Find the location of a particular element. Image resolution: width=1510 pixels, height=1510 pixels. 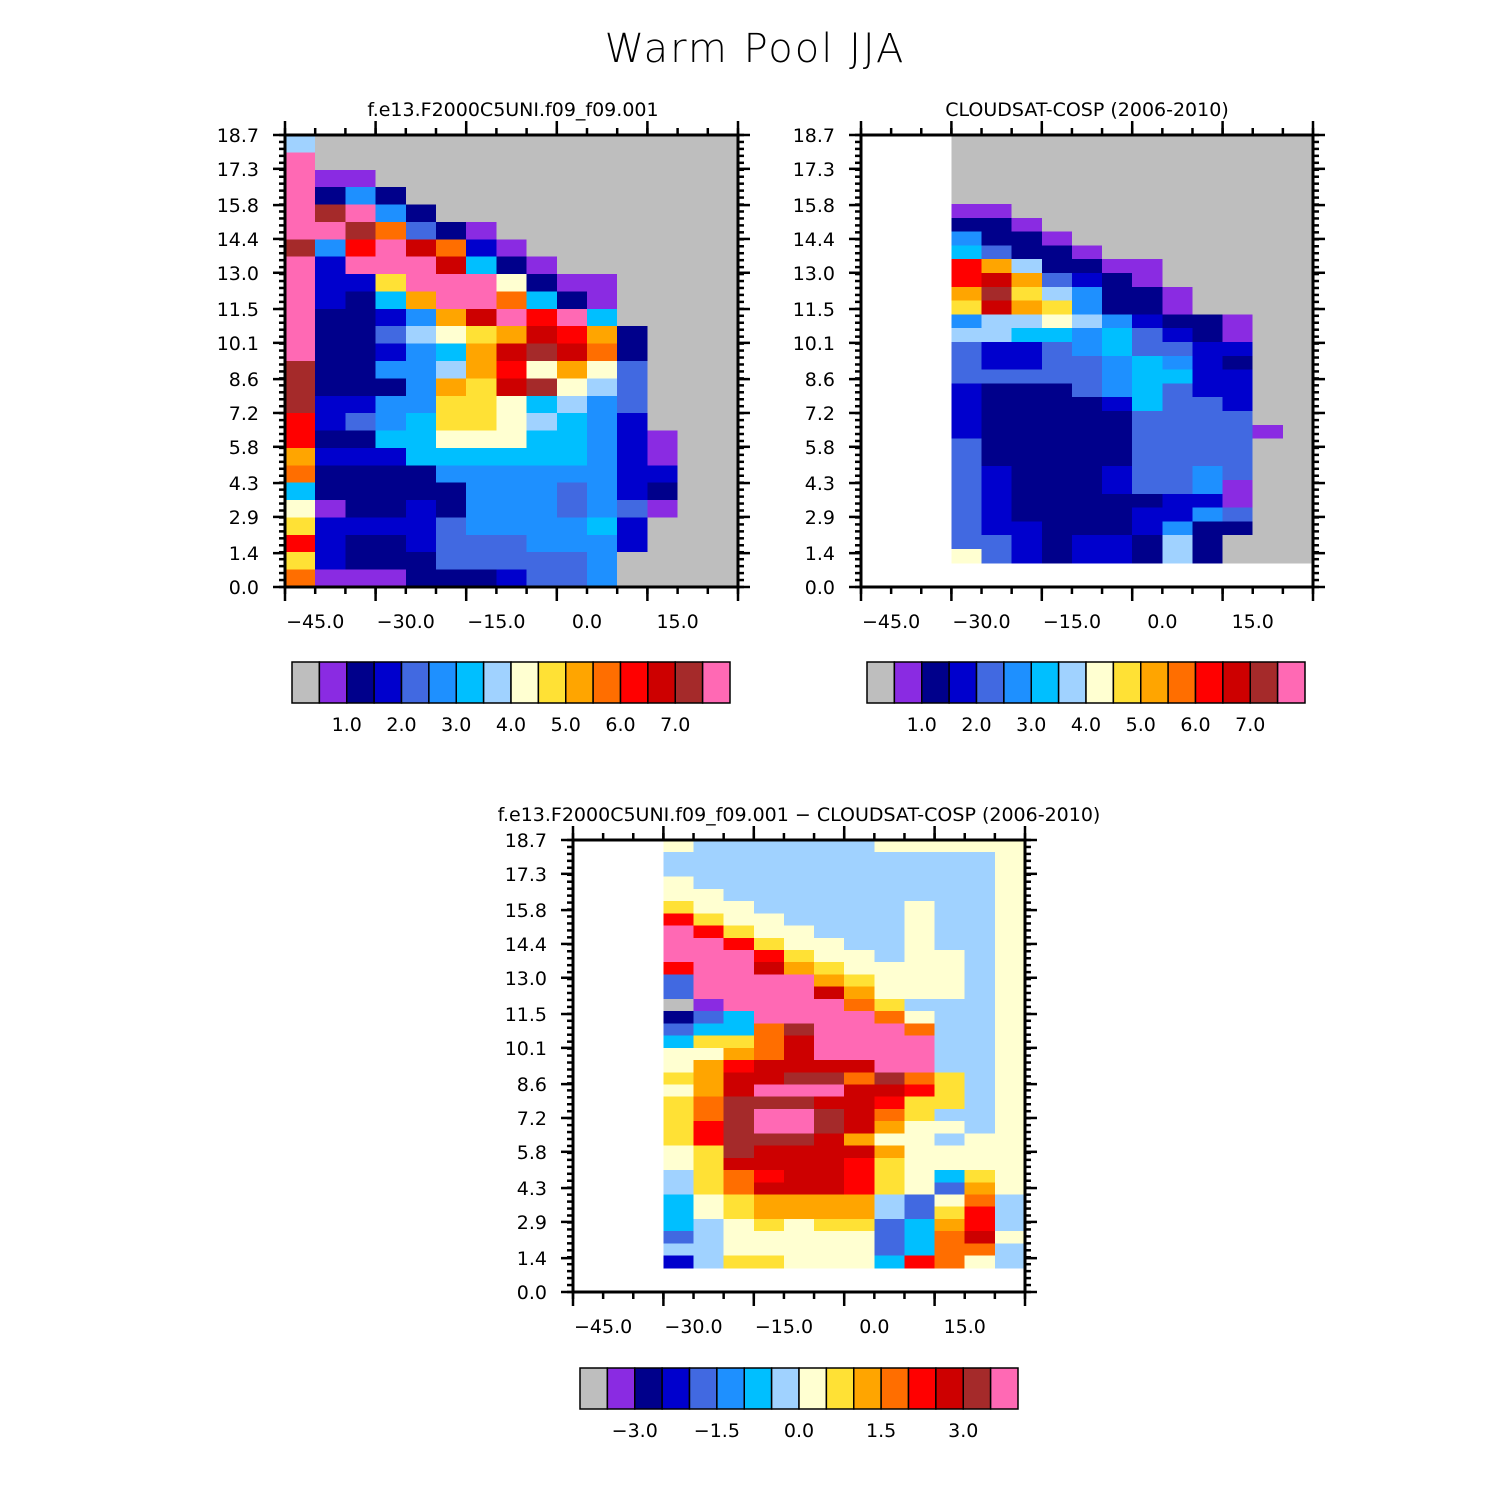

y-tick-label: 15.8 is located at coordinates (814, 206).